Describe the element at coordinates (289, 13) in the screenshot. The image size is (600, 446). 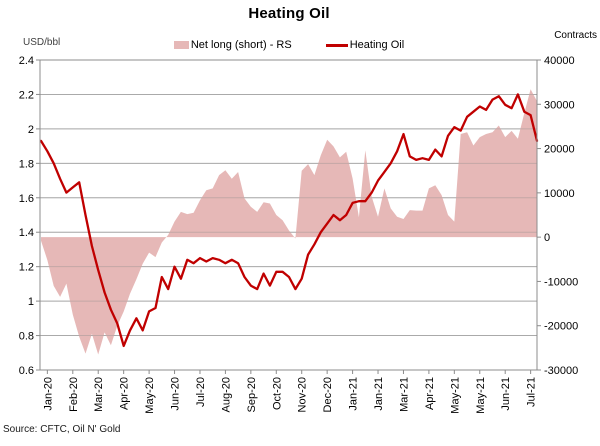
I see `chart-title: Heating Oil` at that location.